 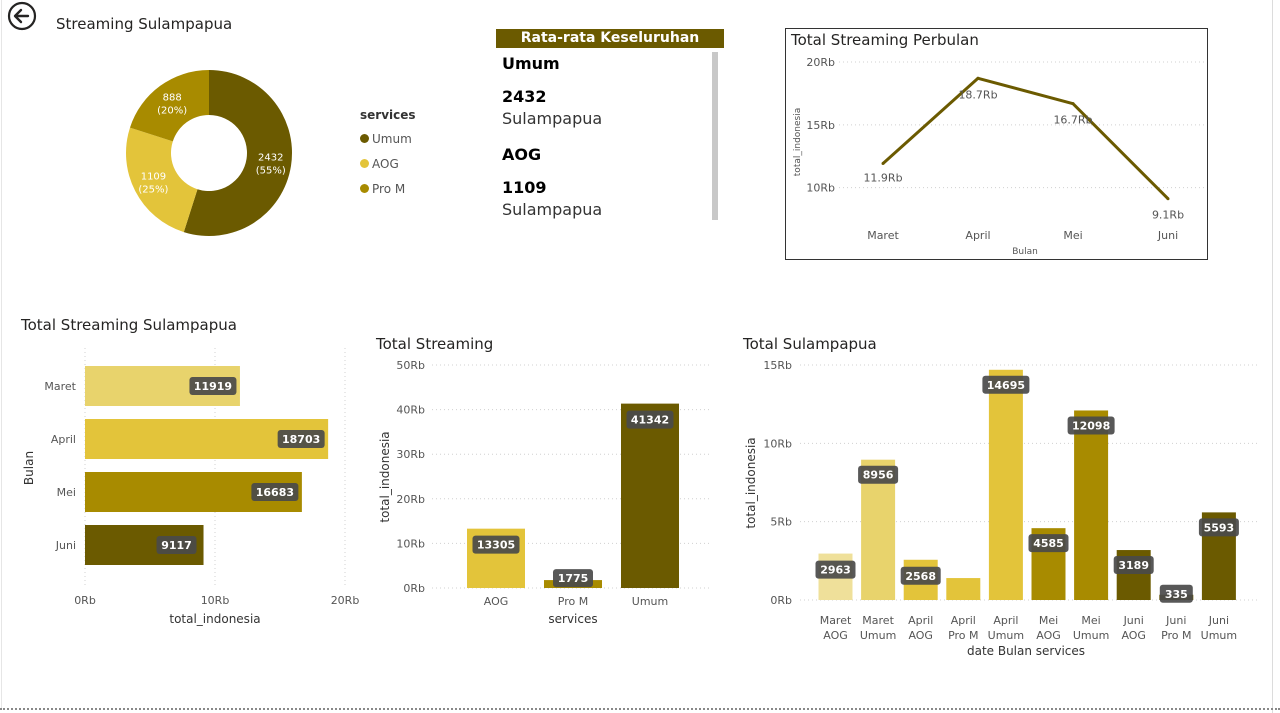 I want to click on ms-data-label-juni-pro-m-bg, so click(x=1176, y=593).